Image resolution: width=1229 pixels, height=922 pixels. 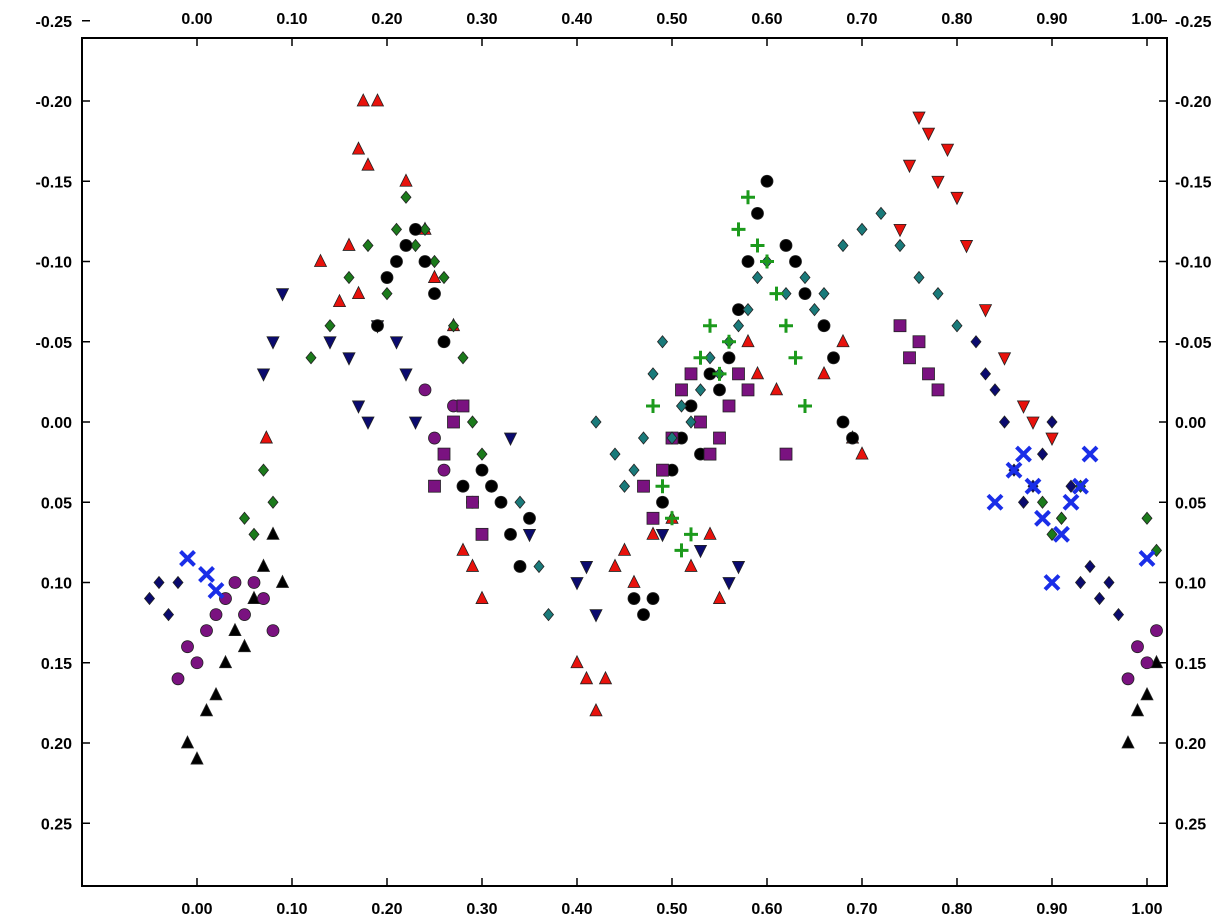 What do you see at coordinates (56, 664) in the screenshot?
I see `y-tick-label-left: 0.15` at bounding box center [56, 664].